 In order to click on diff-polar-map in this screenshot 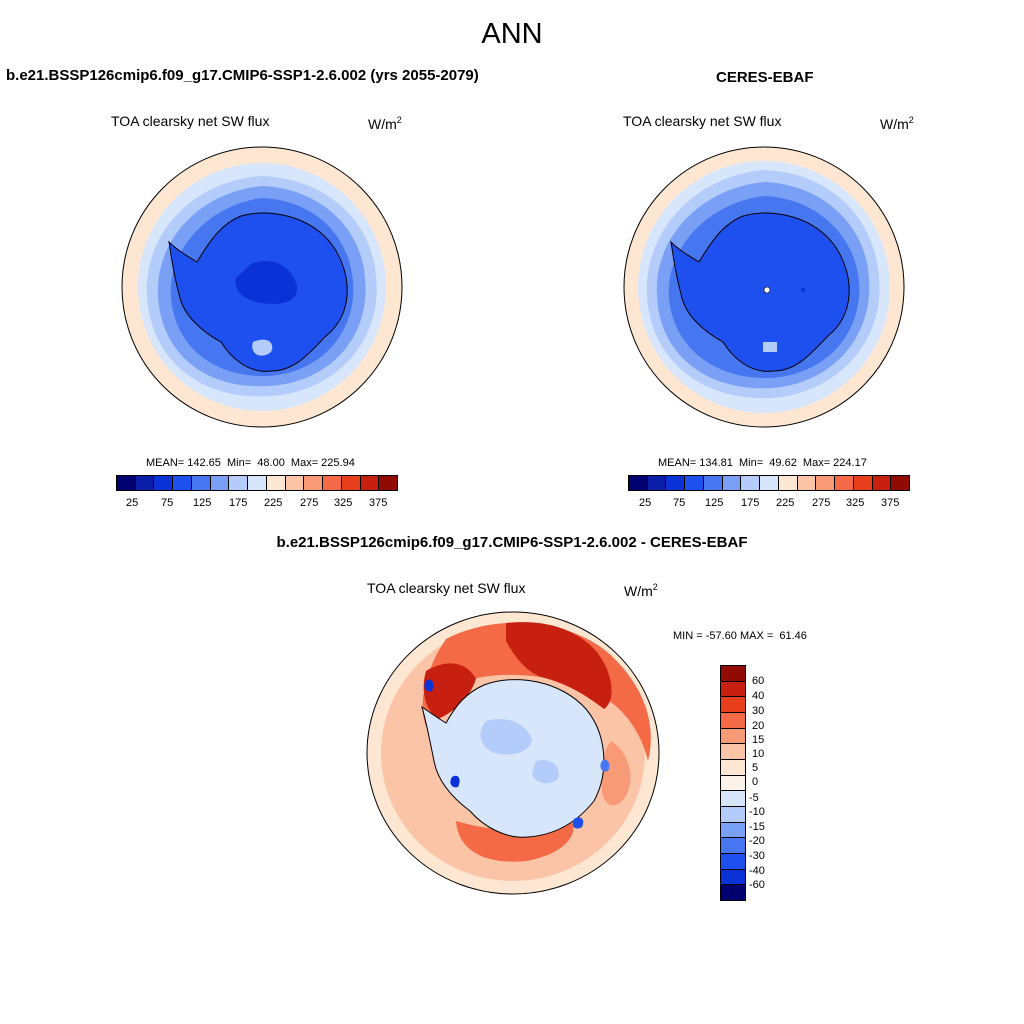, I will do `click(513, 753)`.